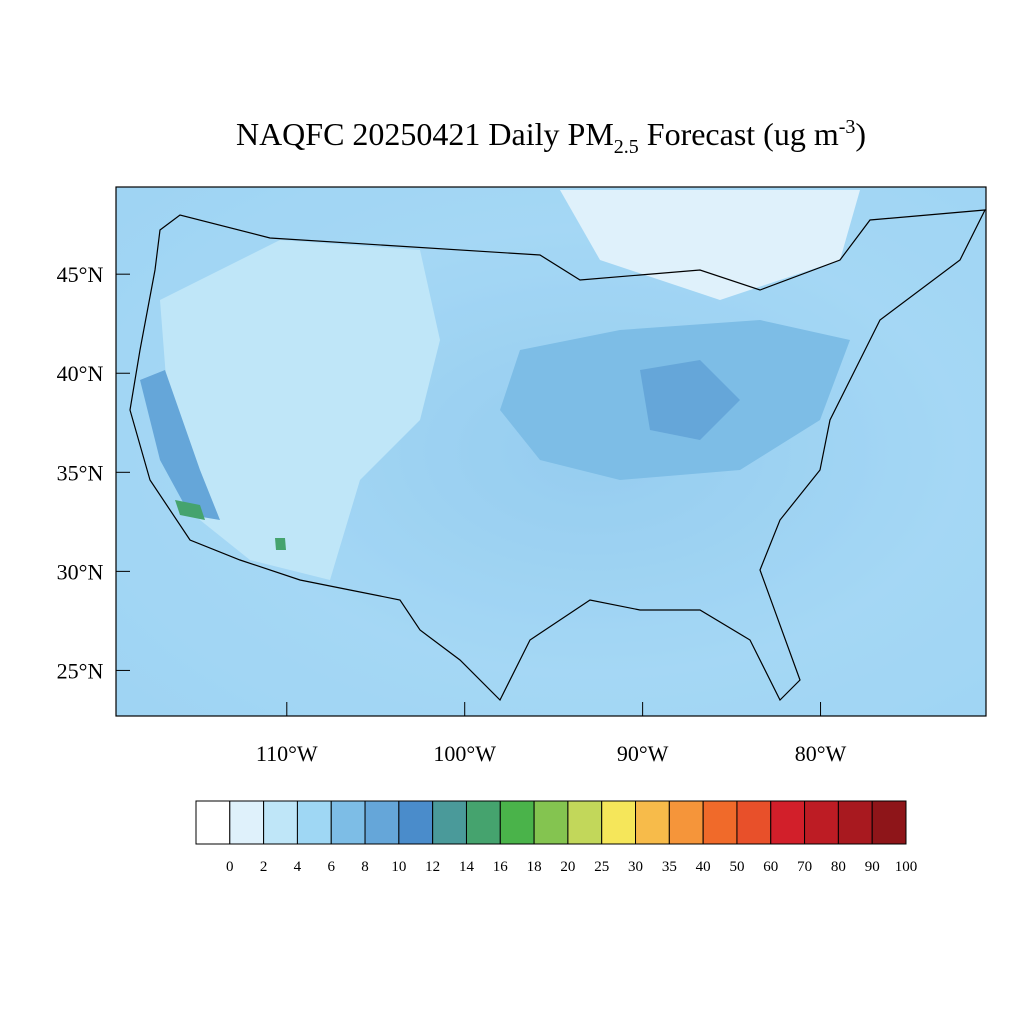  What do you see at coordinates (643, 753) in the screenshot?
I see `x-tick-label: 90°W` at bounding box center [643, 753].